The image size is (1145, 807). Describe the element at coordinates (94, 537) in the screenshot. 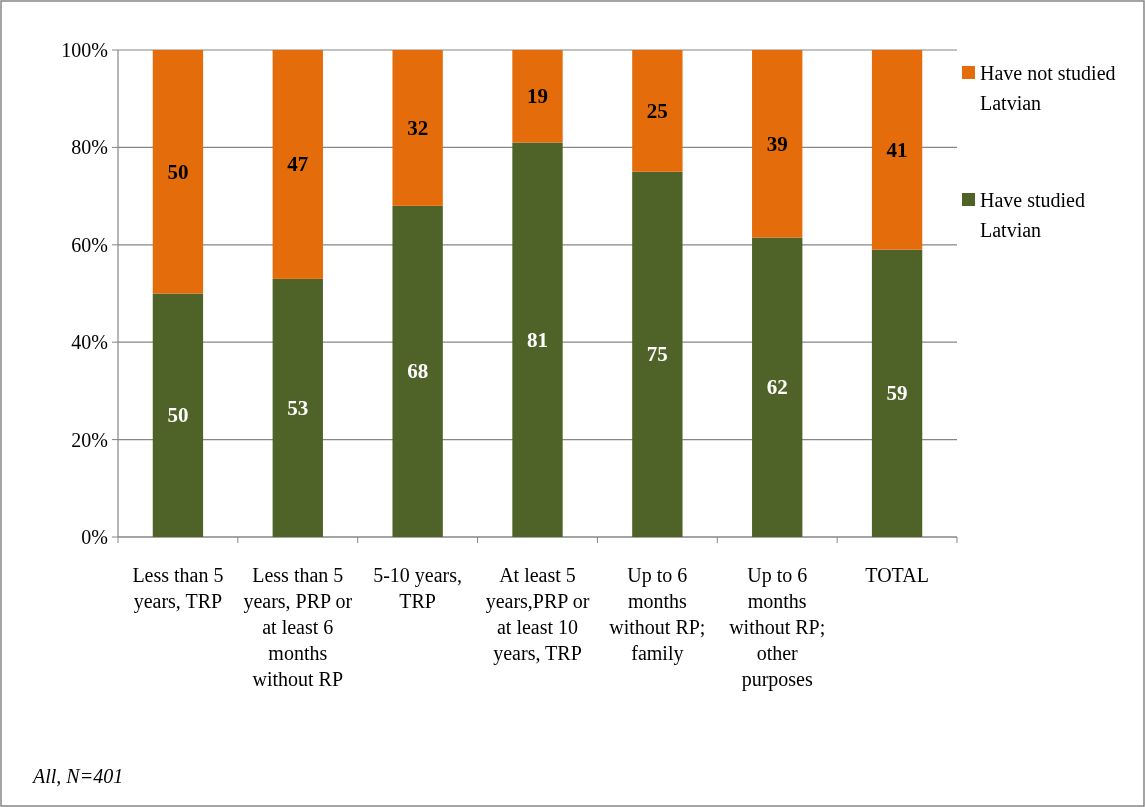

I see `y-tick-label: 0%` at that location.